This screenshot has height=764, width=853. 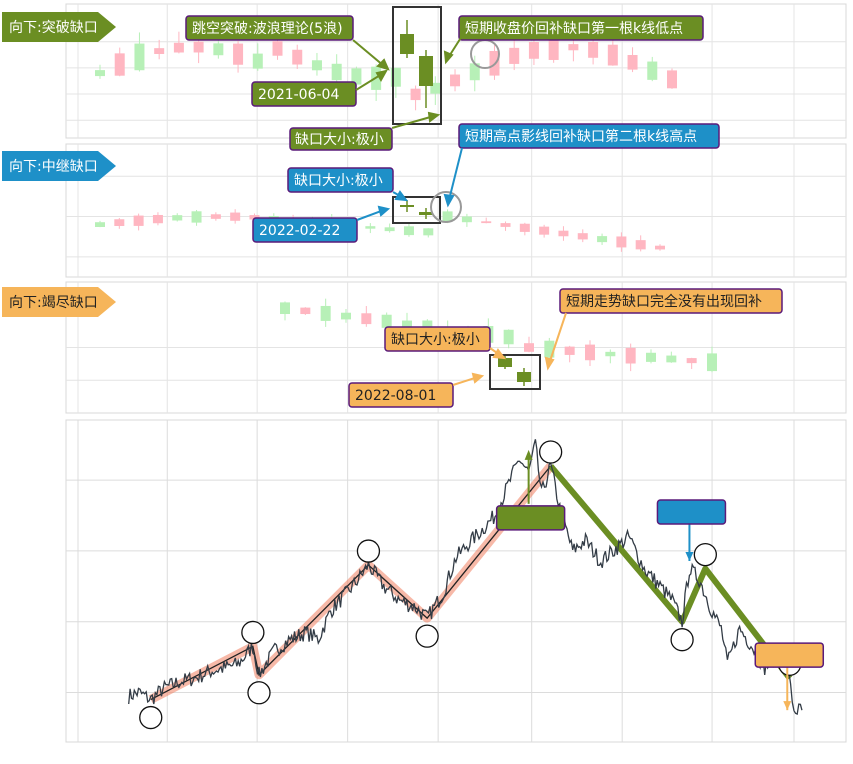 What do you see at coordinates (371, 55) in the screenshot?
I see `arrow-wave` at bounding box center [371, 55].